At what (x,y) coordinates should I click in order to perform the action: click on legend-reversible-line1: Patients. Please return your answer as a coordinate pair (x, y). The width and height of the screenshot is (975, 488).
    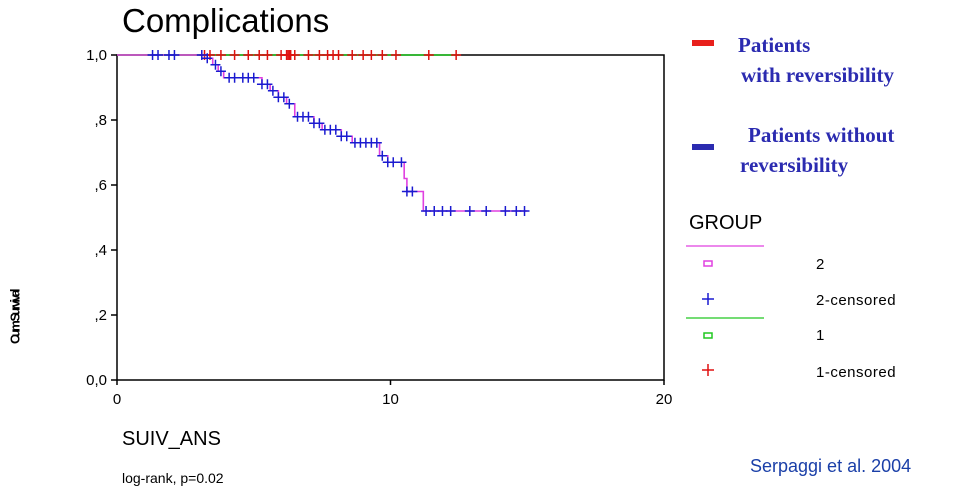
    Looking at the image, I should click on (774, 45).